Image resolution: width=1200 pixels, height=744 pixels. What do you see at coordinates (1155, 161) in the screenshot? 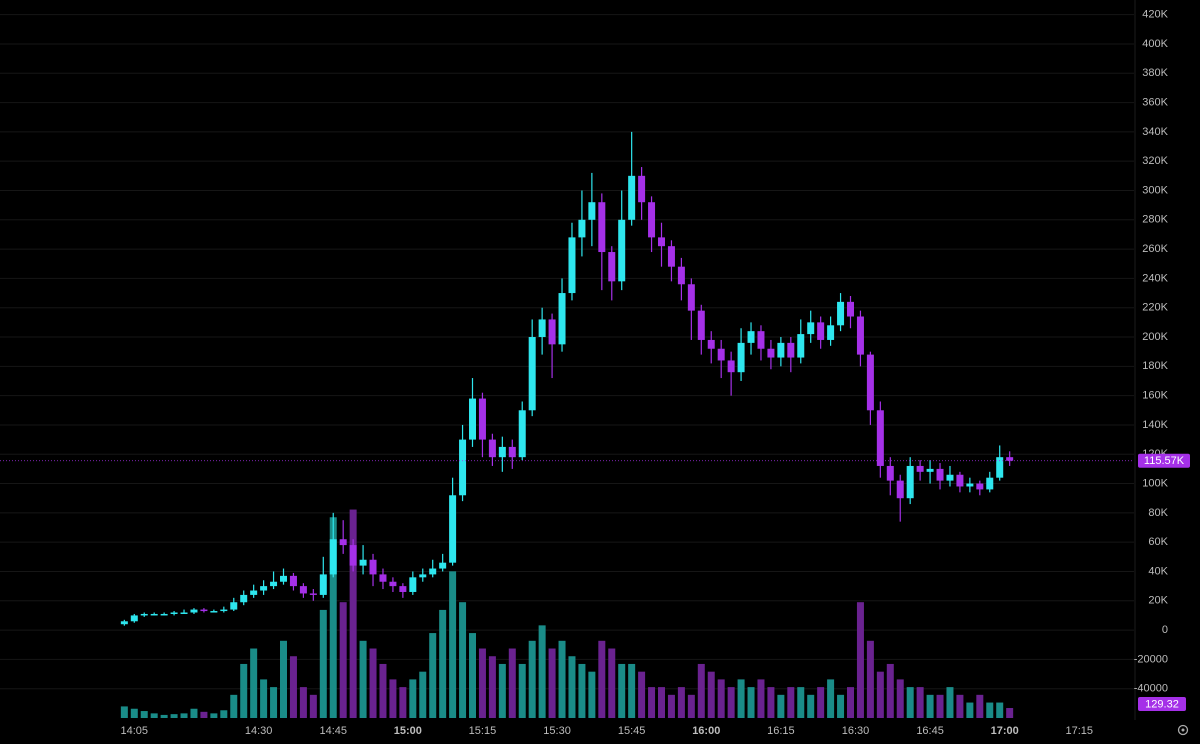
I see `y-tick-label: 320K` at bounding box center [1155, 161].